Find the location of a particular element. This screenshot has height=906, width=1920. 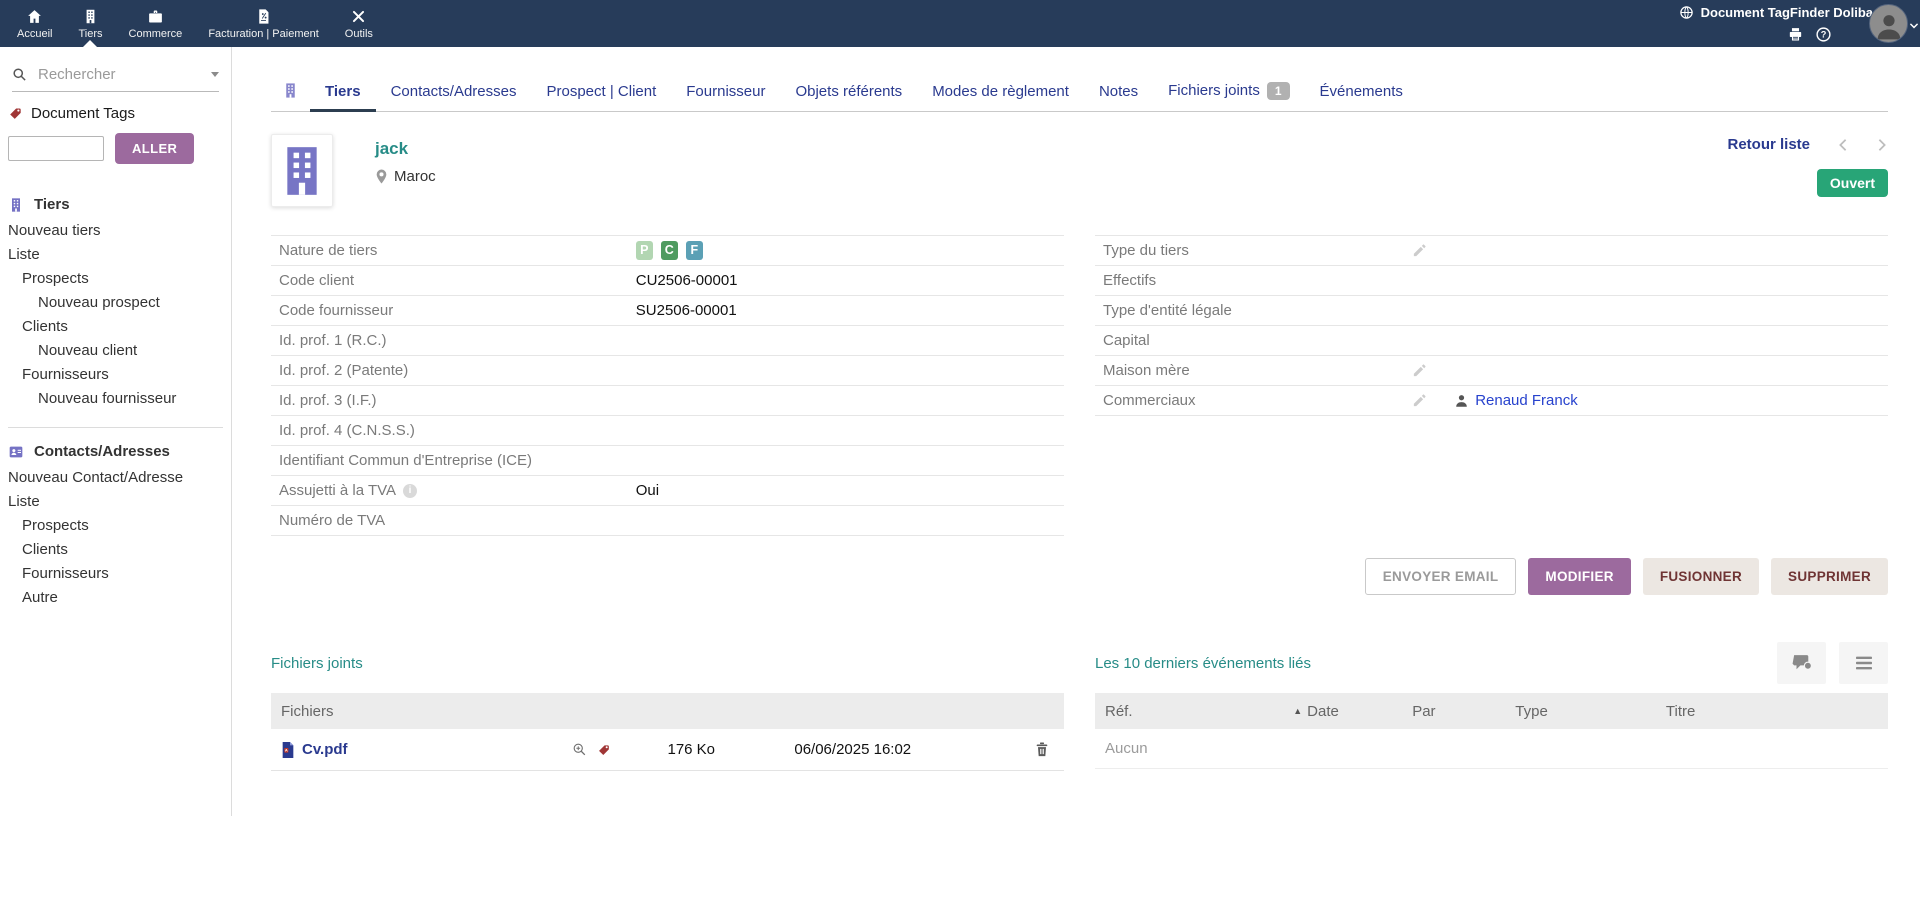

tab-evenements: Événements is located at coordinates (1361, 91).